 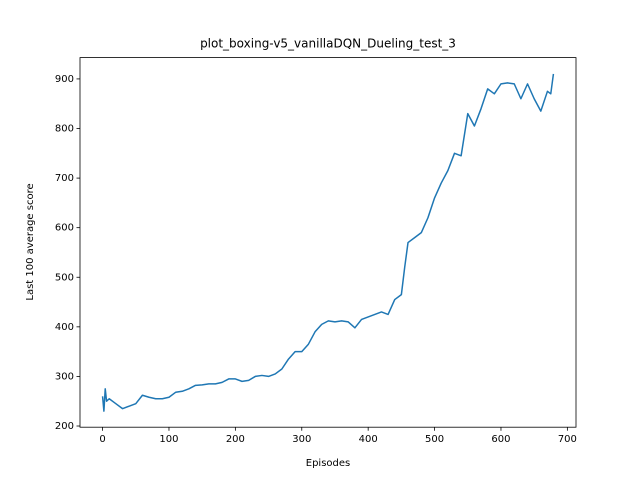 What do you see at coordinates (434, 439) in the screenshot?
I see `x-tick-label: 500` at bounding box center [434, 439].